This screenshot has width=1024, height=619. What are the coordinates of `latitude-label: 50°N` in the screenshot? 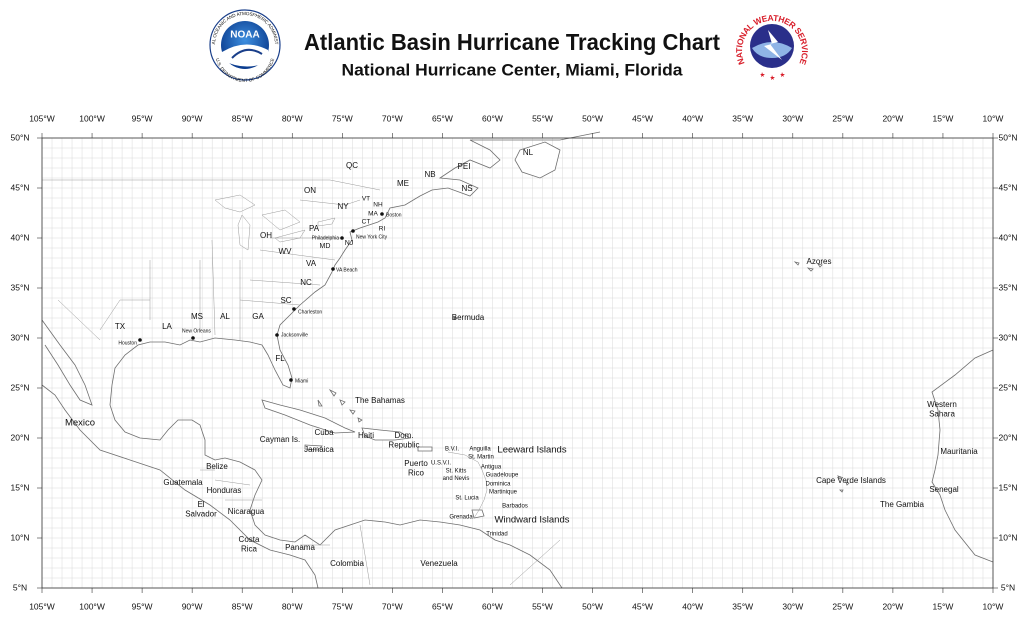 It's located at (20, 137).